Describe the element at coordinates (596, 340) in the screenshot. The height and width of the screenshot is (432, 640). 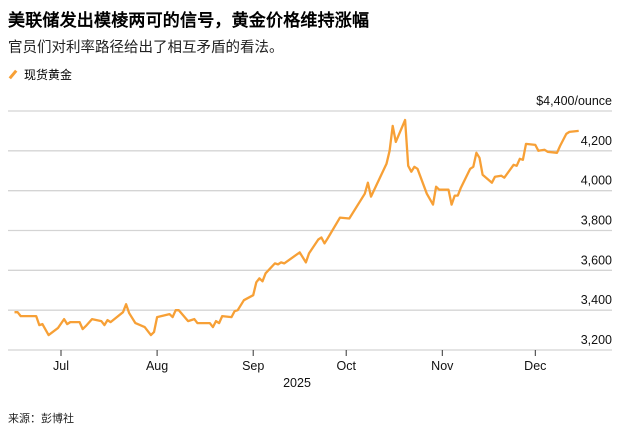
I see `y-tick-label: 3,200` at that location.